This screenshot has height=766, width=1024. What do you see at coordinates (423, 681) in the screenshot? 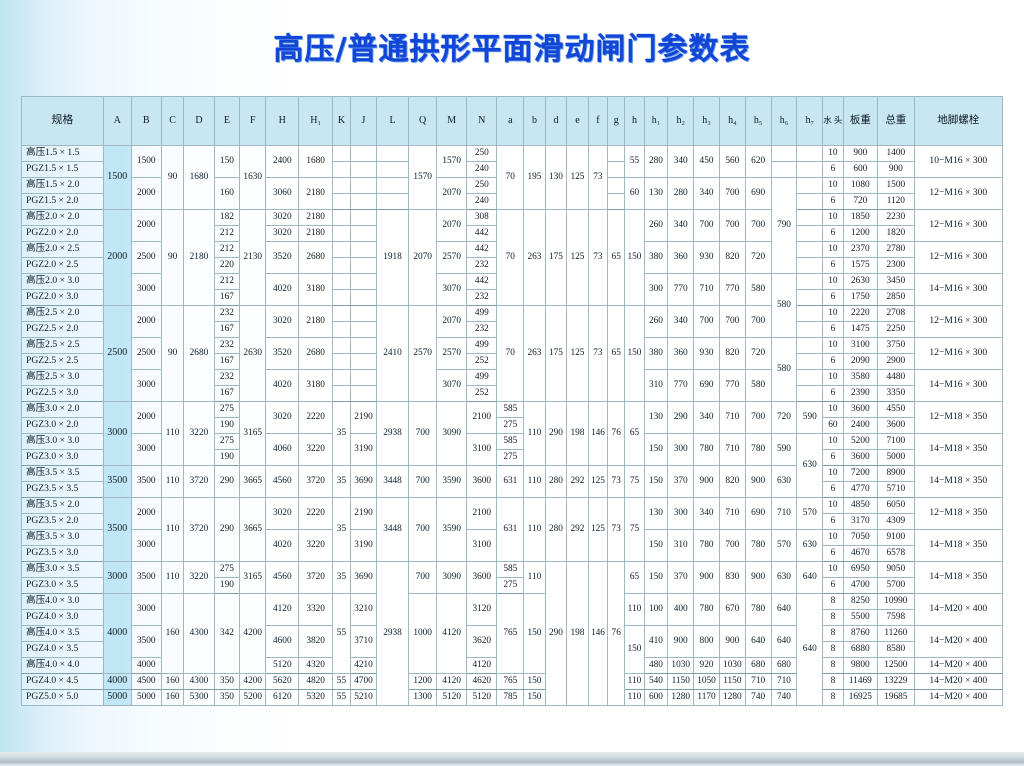
I see `cell-Q: 1200` at bounding box center [423, 681].